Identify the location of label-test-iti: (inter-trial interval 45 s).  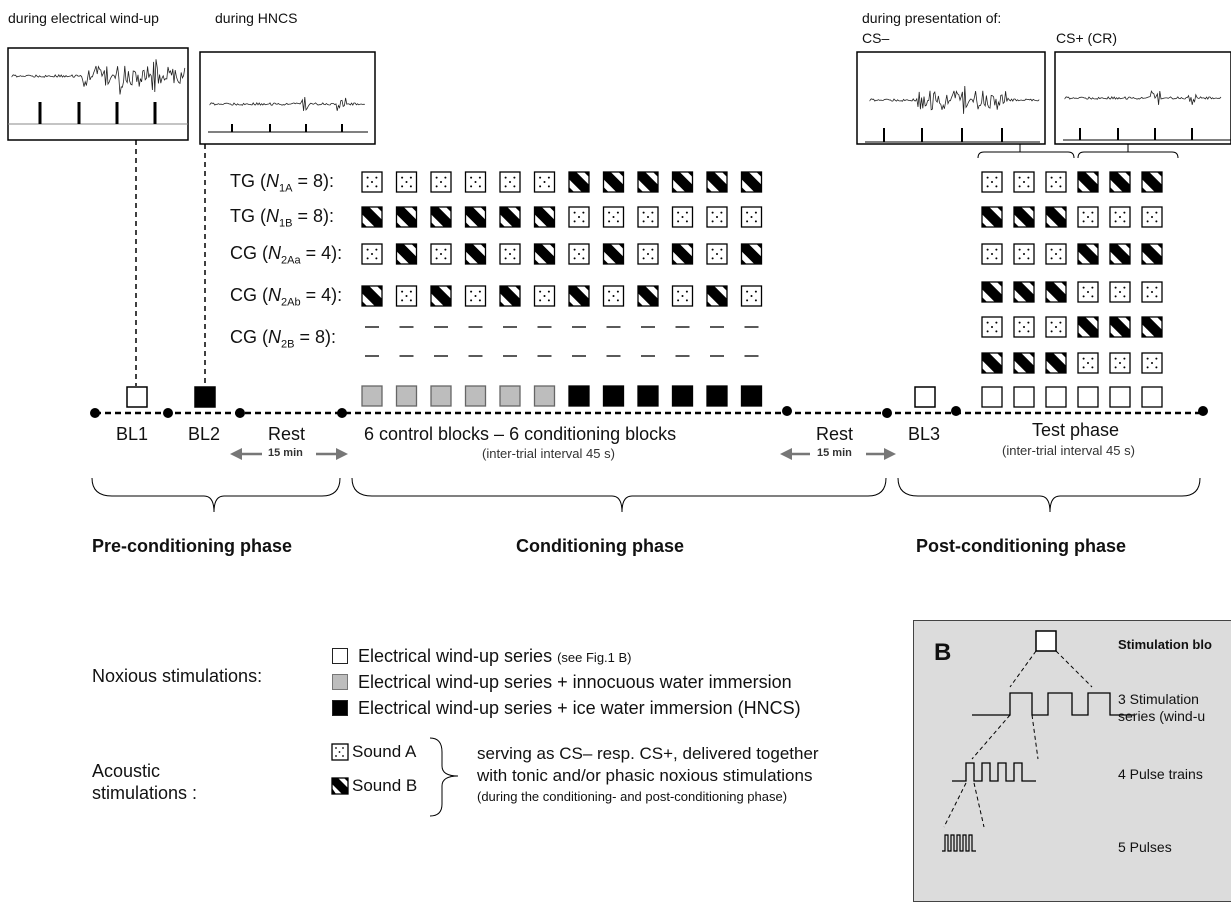
(1068, 450).